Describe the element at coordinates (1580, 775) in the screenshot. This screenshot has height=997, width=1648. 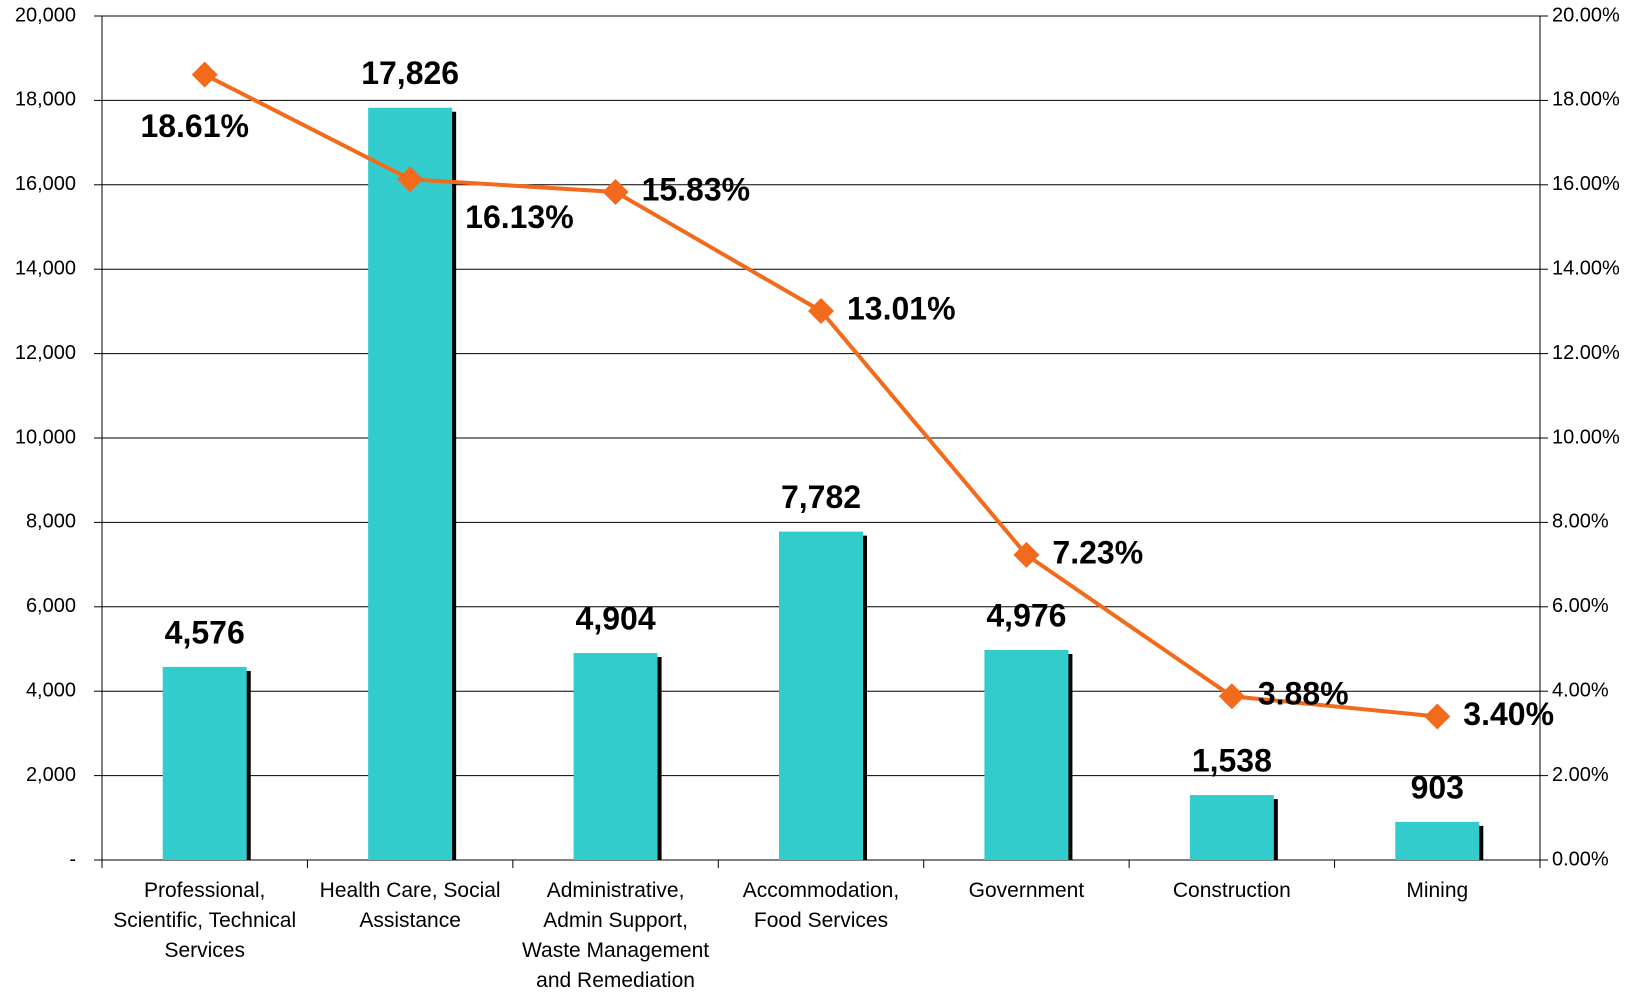
I see `y2-tick-label: 2.00%` at that location.